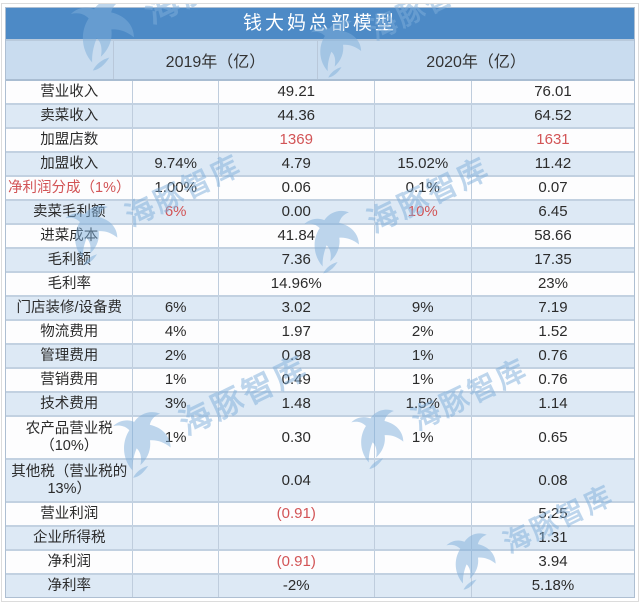 This screenshot has width=640, height=610. Describe the element at coordinates (70, 140) in the screenshot. I see `row-label: 加盟店数` at that location.